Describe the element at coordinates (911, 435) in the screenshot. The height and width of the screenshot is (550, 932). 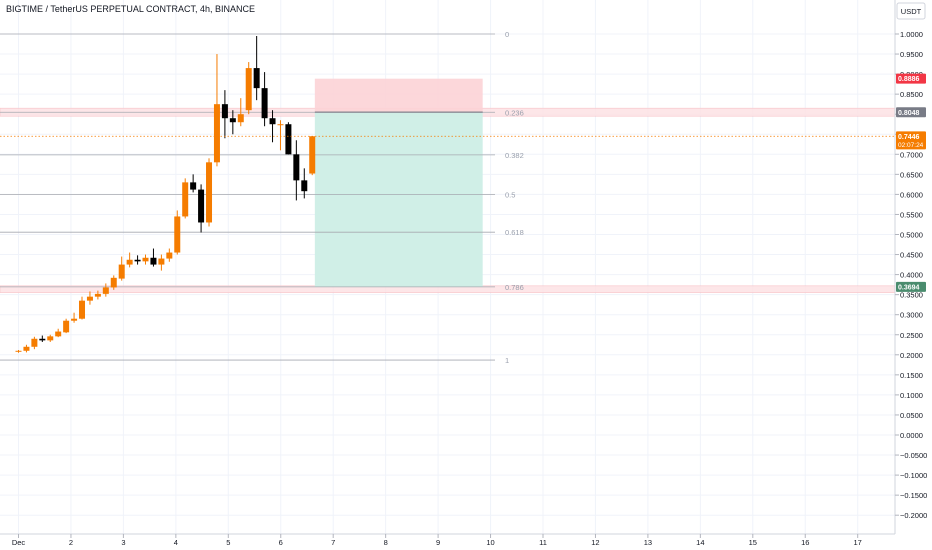
I see `ytick-label-20: 0.0000` at that location.